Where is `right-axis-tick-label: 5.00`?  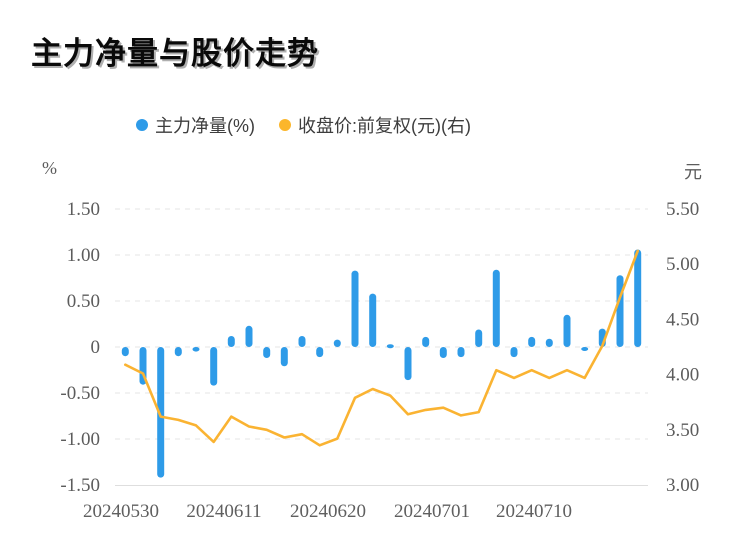 right-axis-tick-label: 5.00 is located at coordinates (682, 264).